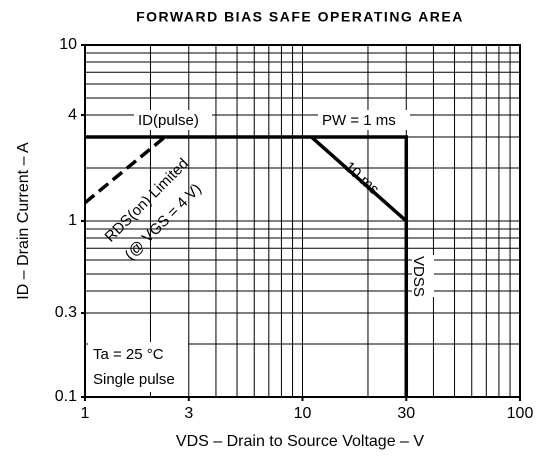 This screenshot has width=547, height=456. What do you see at coordinates (128, 354) in the screenshot?
I see `annotation: Ta = 25 °C` at bounding box center [128, 354].